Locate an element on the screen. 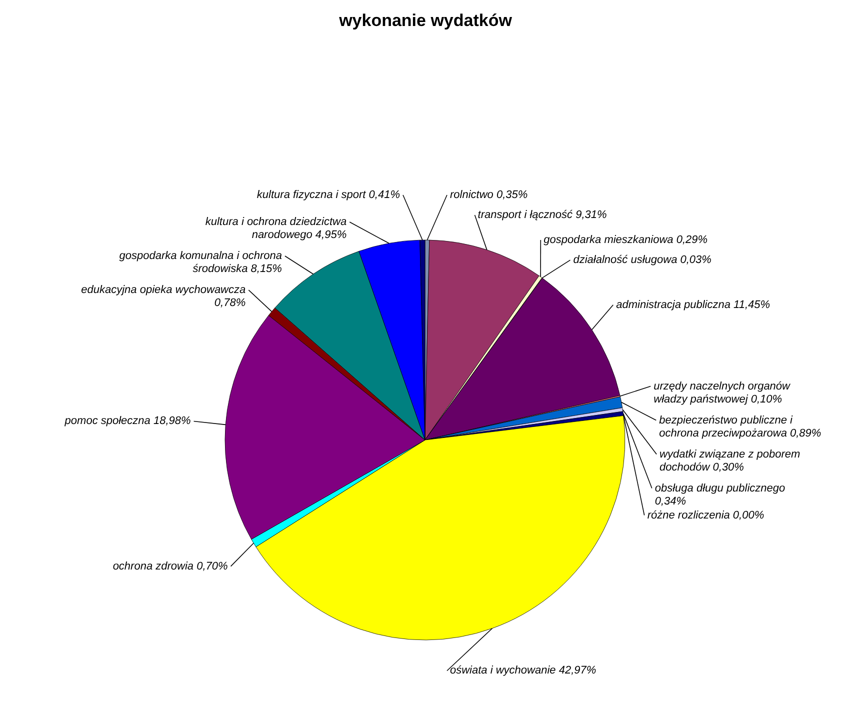 This screenshot has height=711, width=851. slice-label: bezpieczeństwo publiczne i ochrona przeciwpożarowa 0,89% is located at coordinates (740, 427).